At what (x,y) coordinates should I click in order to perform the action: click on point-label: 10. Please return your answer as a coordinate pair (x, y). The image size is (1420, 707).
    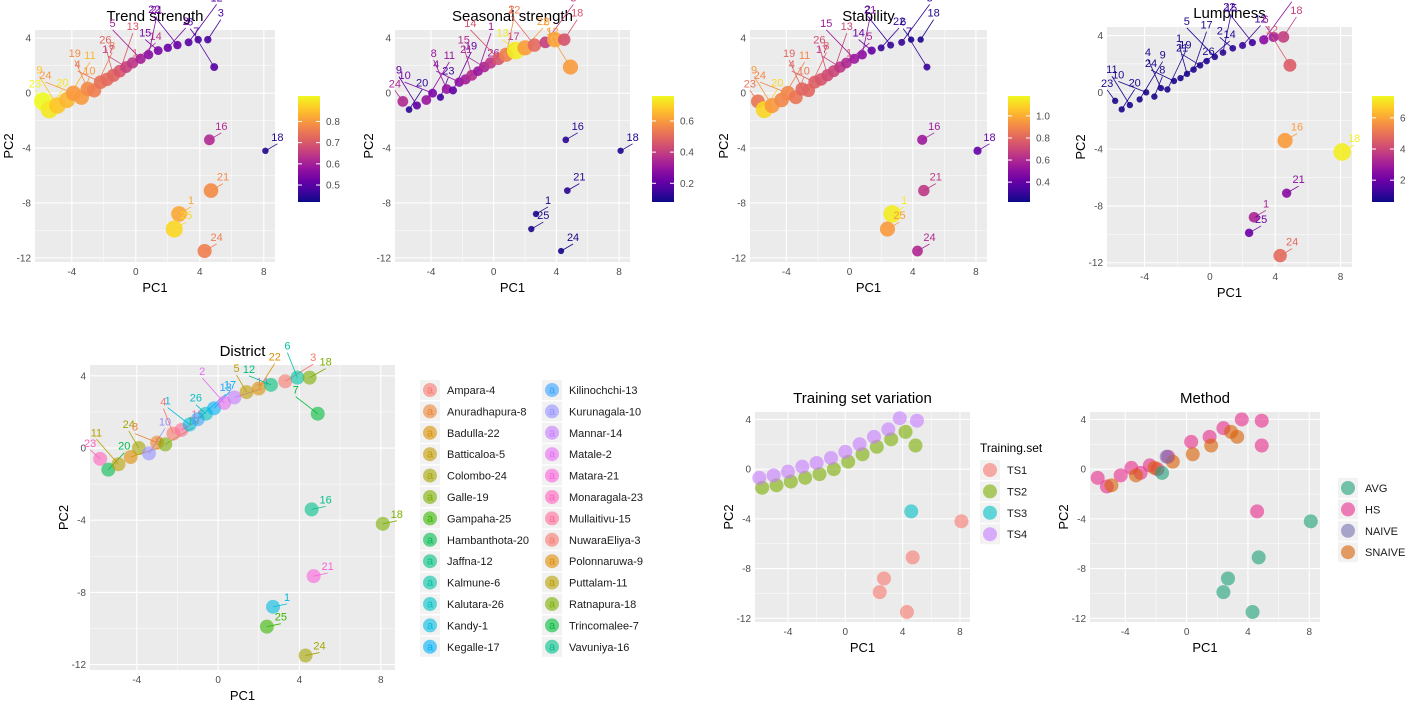
    Looking at the image, I should click on (404, 76).